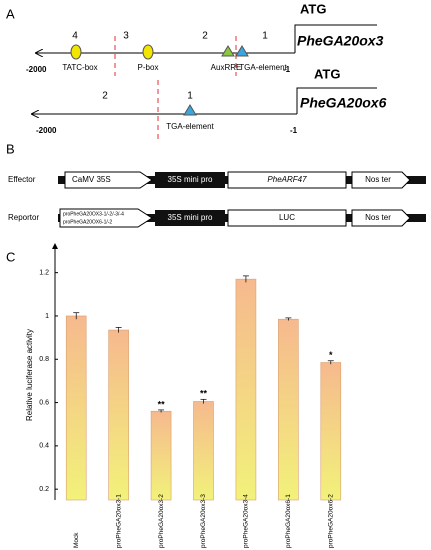 The image size is (431, 550). Describe the element at coordinates (10, 13) in the screenshot. I see `panel-label: A` at that location.